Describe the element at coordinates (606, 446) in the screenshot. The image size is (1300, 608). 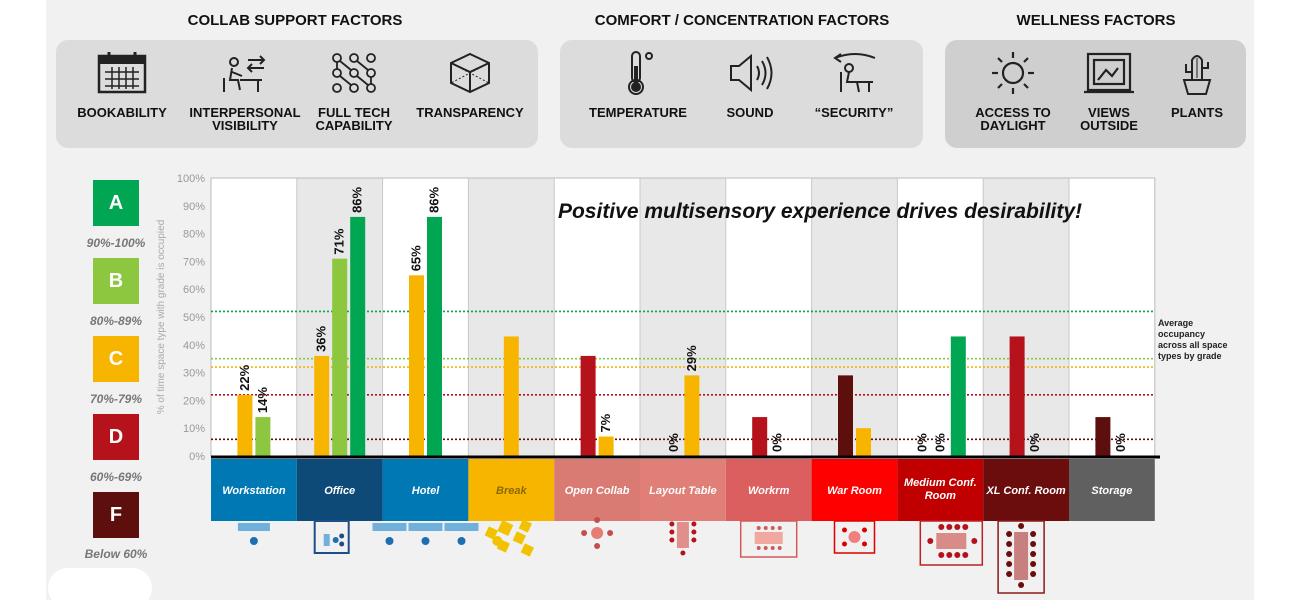
I see `bar-open-collab-c` at that location.